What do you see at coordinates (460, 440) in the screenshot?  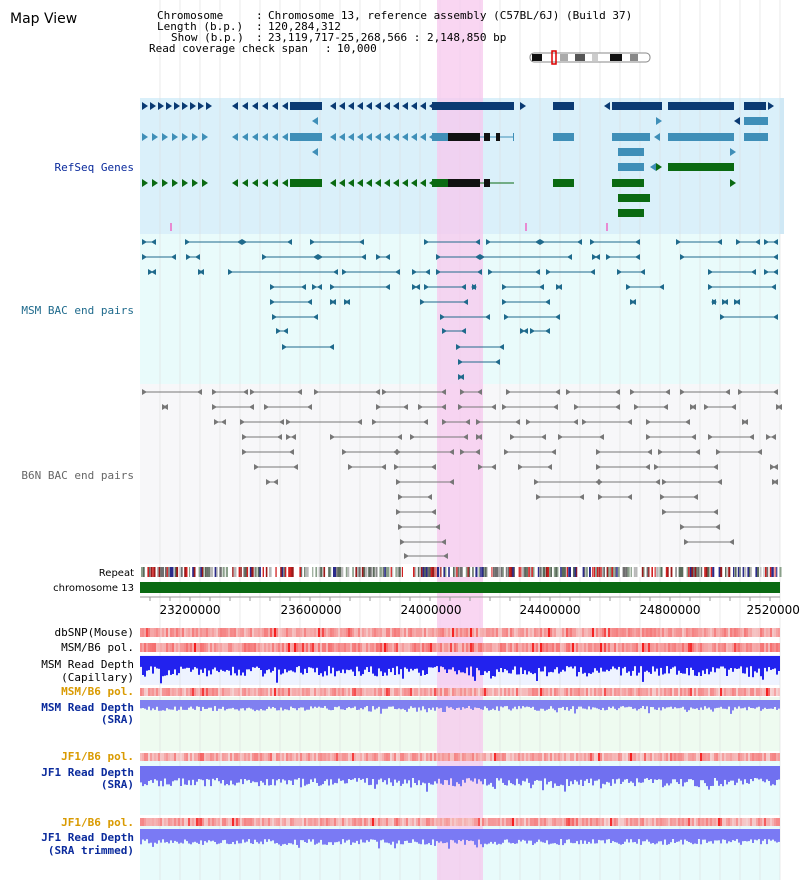 I see `highlight-region` at bounding box center [460, 440].